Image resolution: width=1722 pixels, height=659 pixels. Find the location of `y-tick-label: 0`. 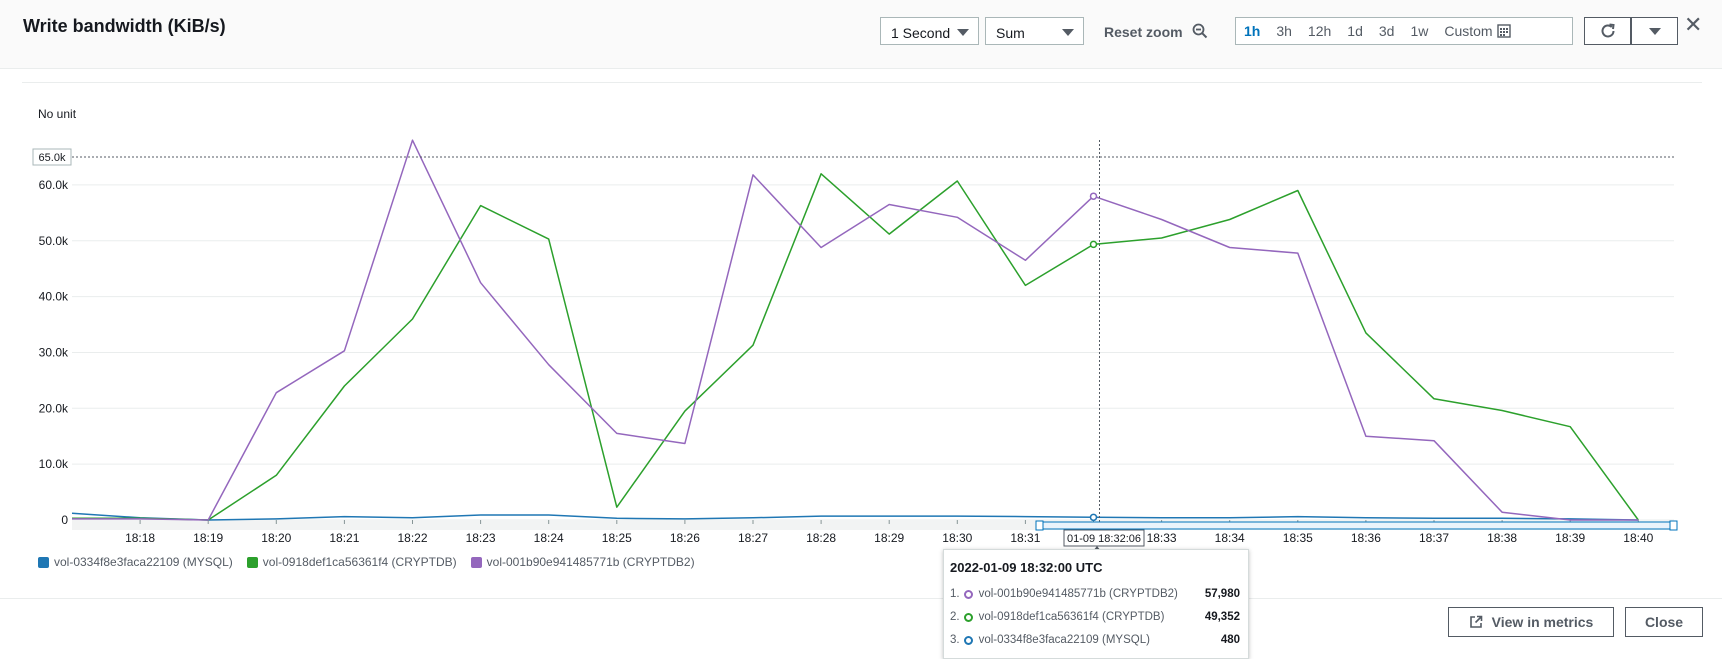

y-tick-label: 0 is located at coordinates (64, 520).